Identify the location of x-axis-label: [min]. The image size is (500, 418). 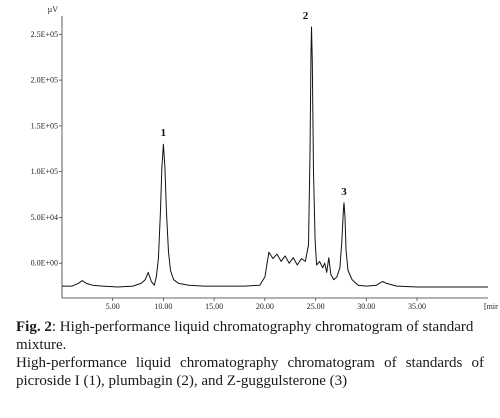
(491, 306).